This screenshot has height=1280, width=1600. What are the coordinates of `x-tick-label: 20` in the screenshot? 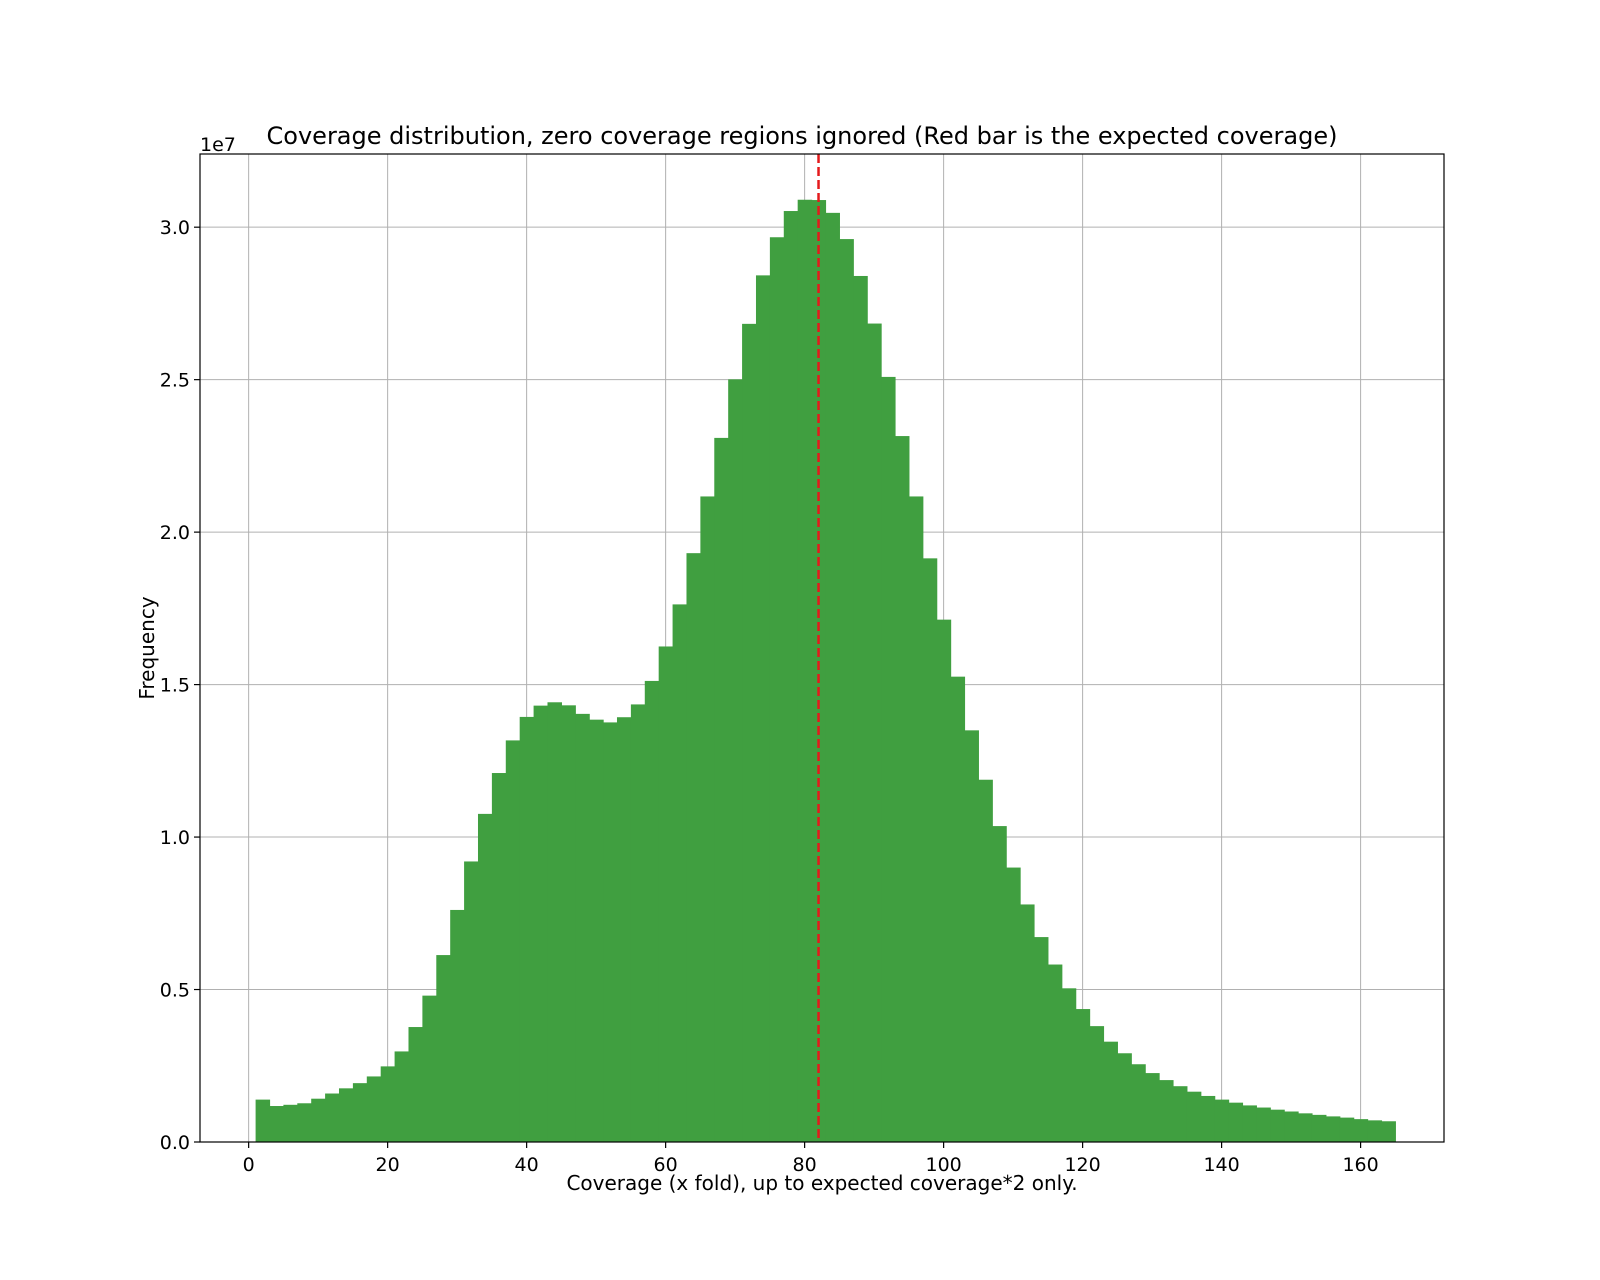 It's located at (388, 1165).